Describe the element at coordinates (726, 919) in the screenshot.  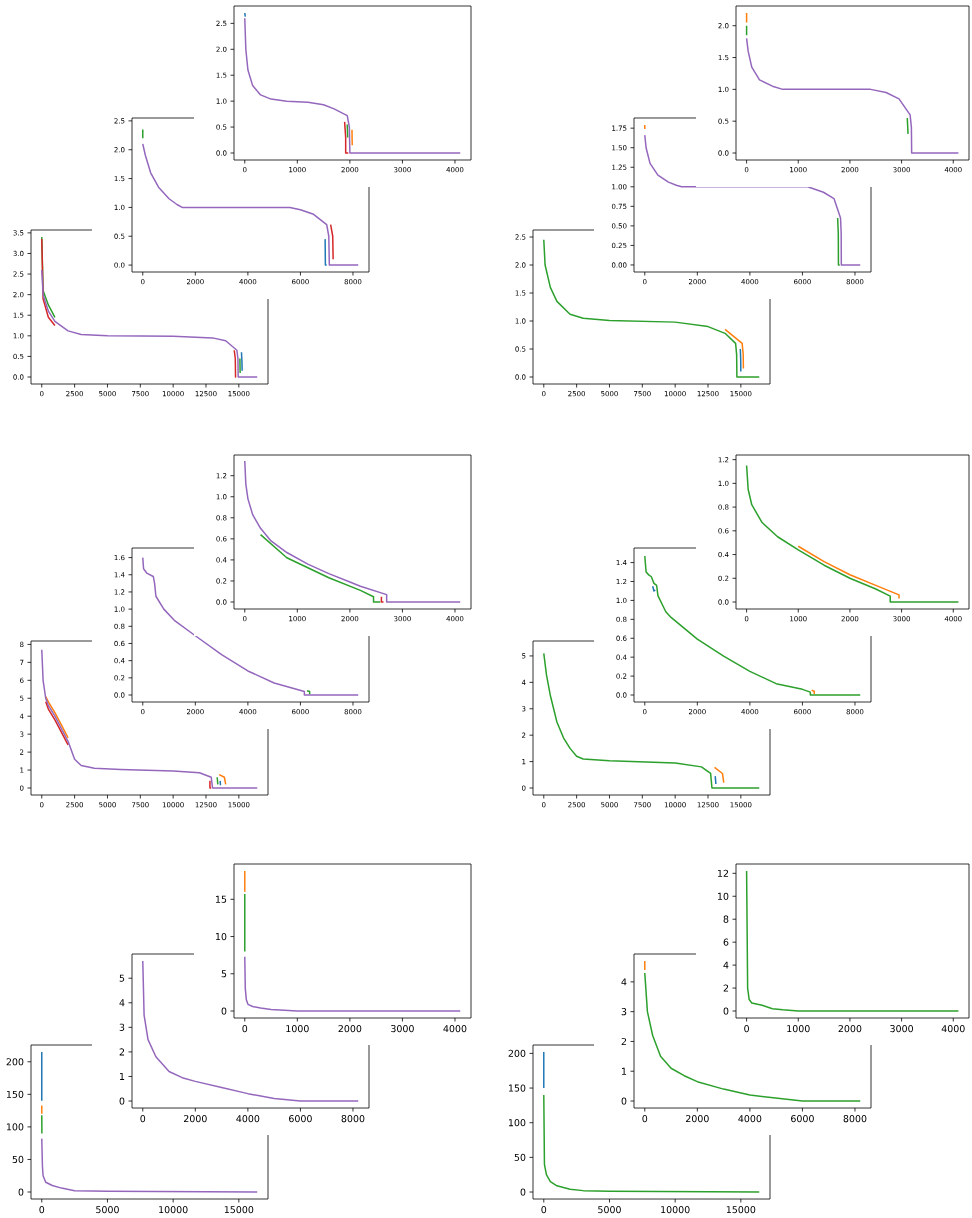
I see `y-tick-label: 8` at that location.